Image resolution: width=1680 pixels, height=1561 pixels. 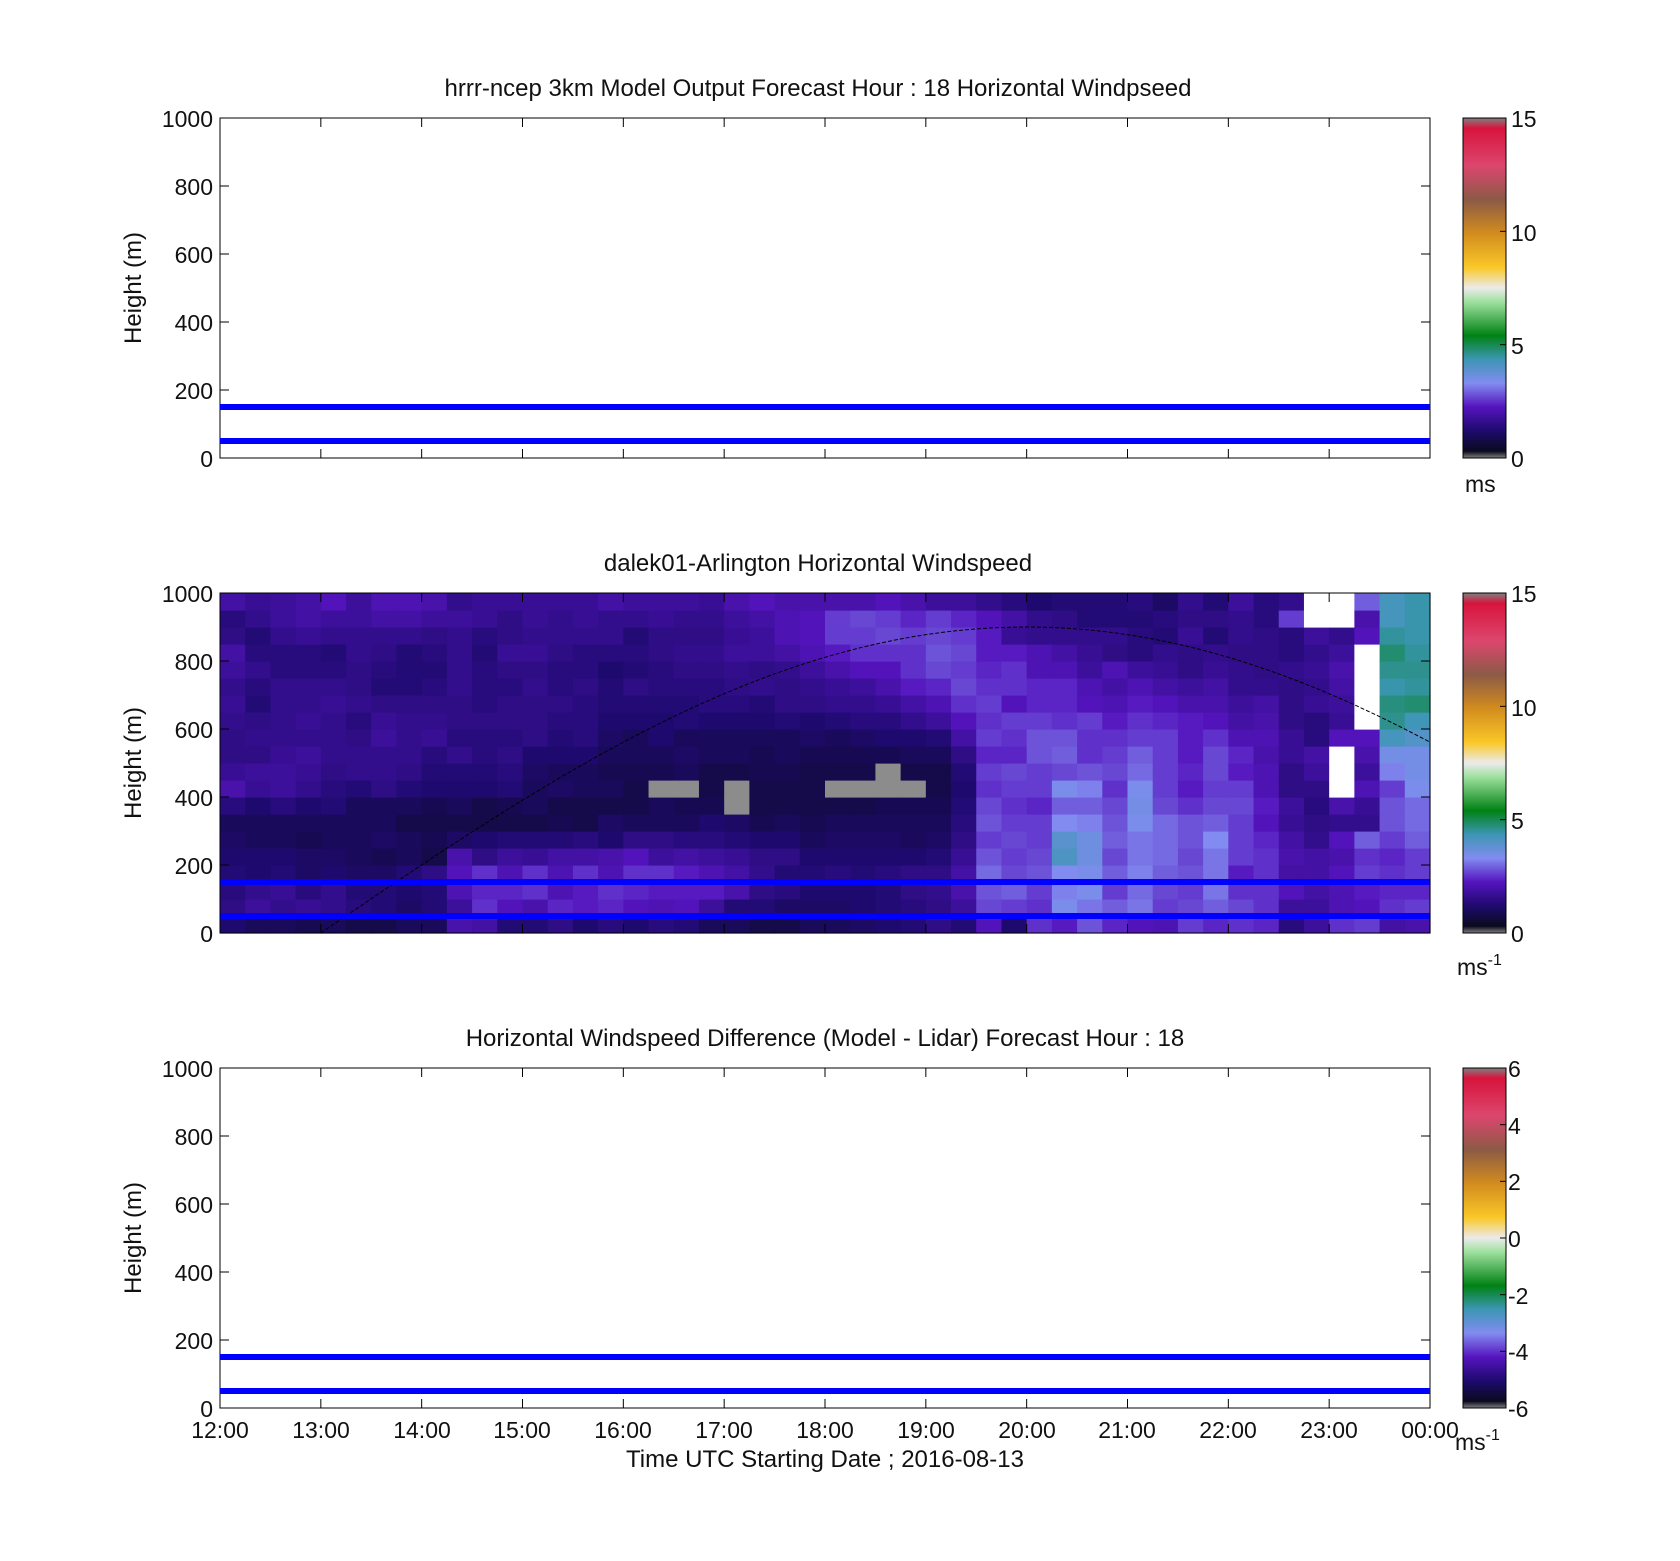 I want to click on panel-3-colorbar-gradient, so click(x=1484, y=1238).